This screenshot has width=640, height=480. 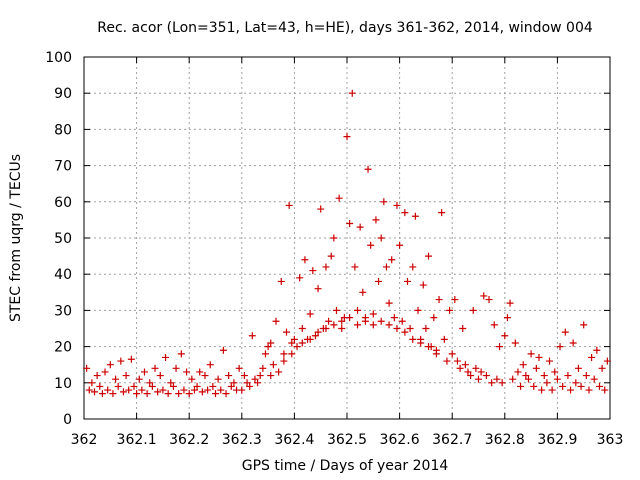 I want to click on y-tick-label: 70, so click(x=63, y=167).